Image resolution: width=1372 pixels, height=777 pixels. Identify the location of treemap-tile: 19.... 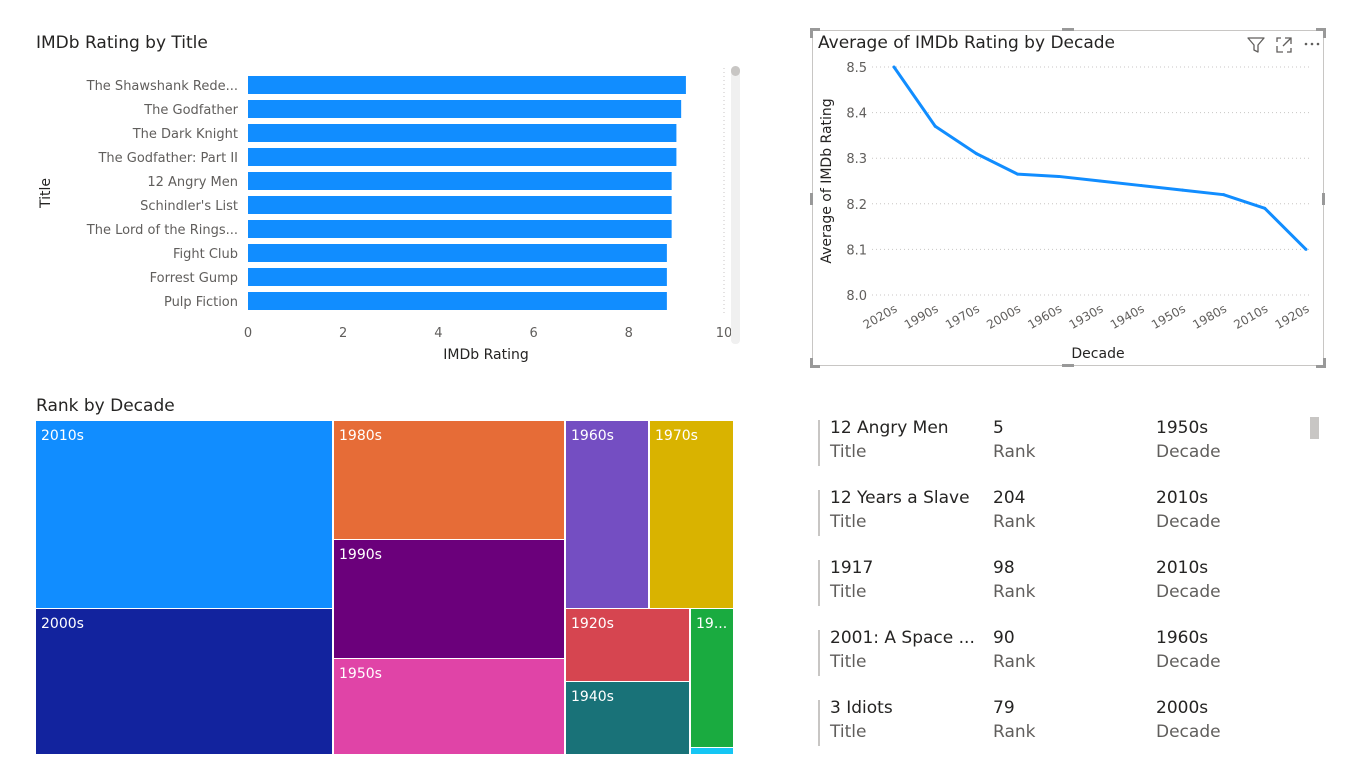
(712, 678).